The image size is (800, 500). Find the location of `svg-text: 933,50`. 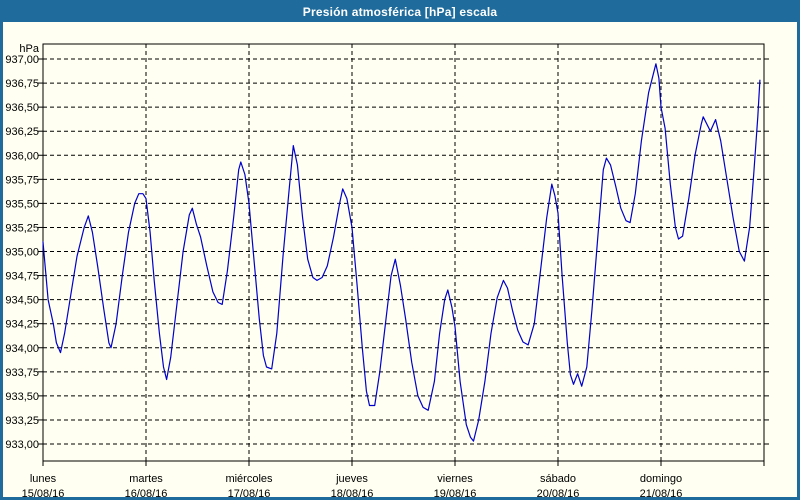

svg-text: 933,50 is located at coordinates (22, 397).